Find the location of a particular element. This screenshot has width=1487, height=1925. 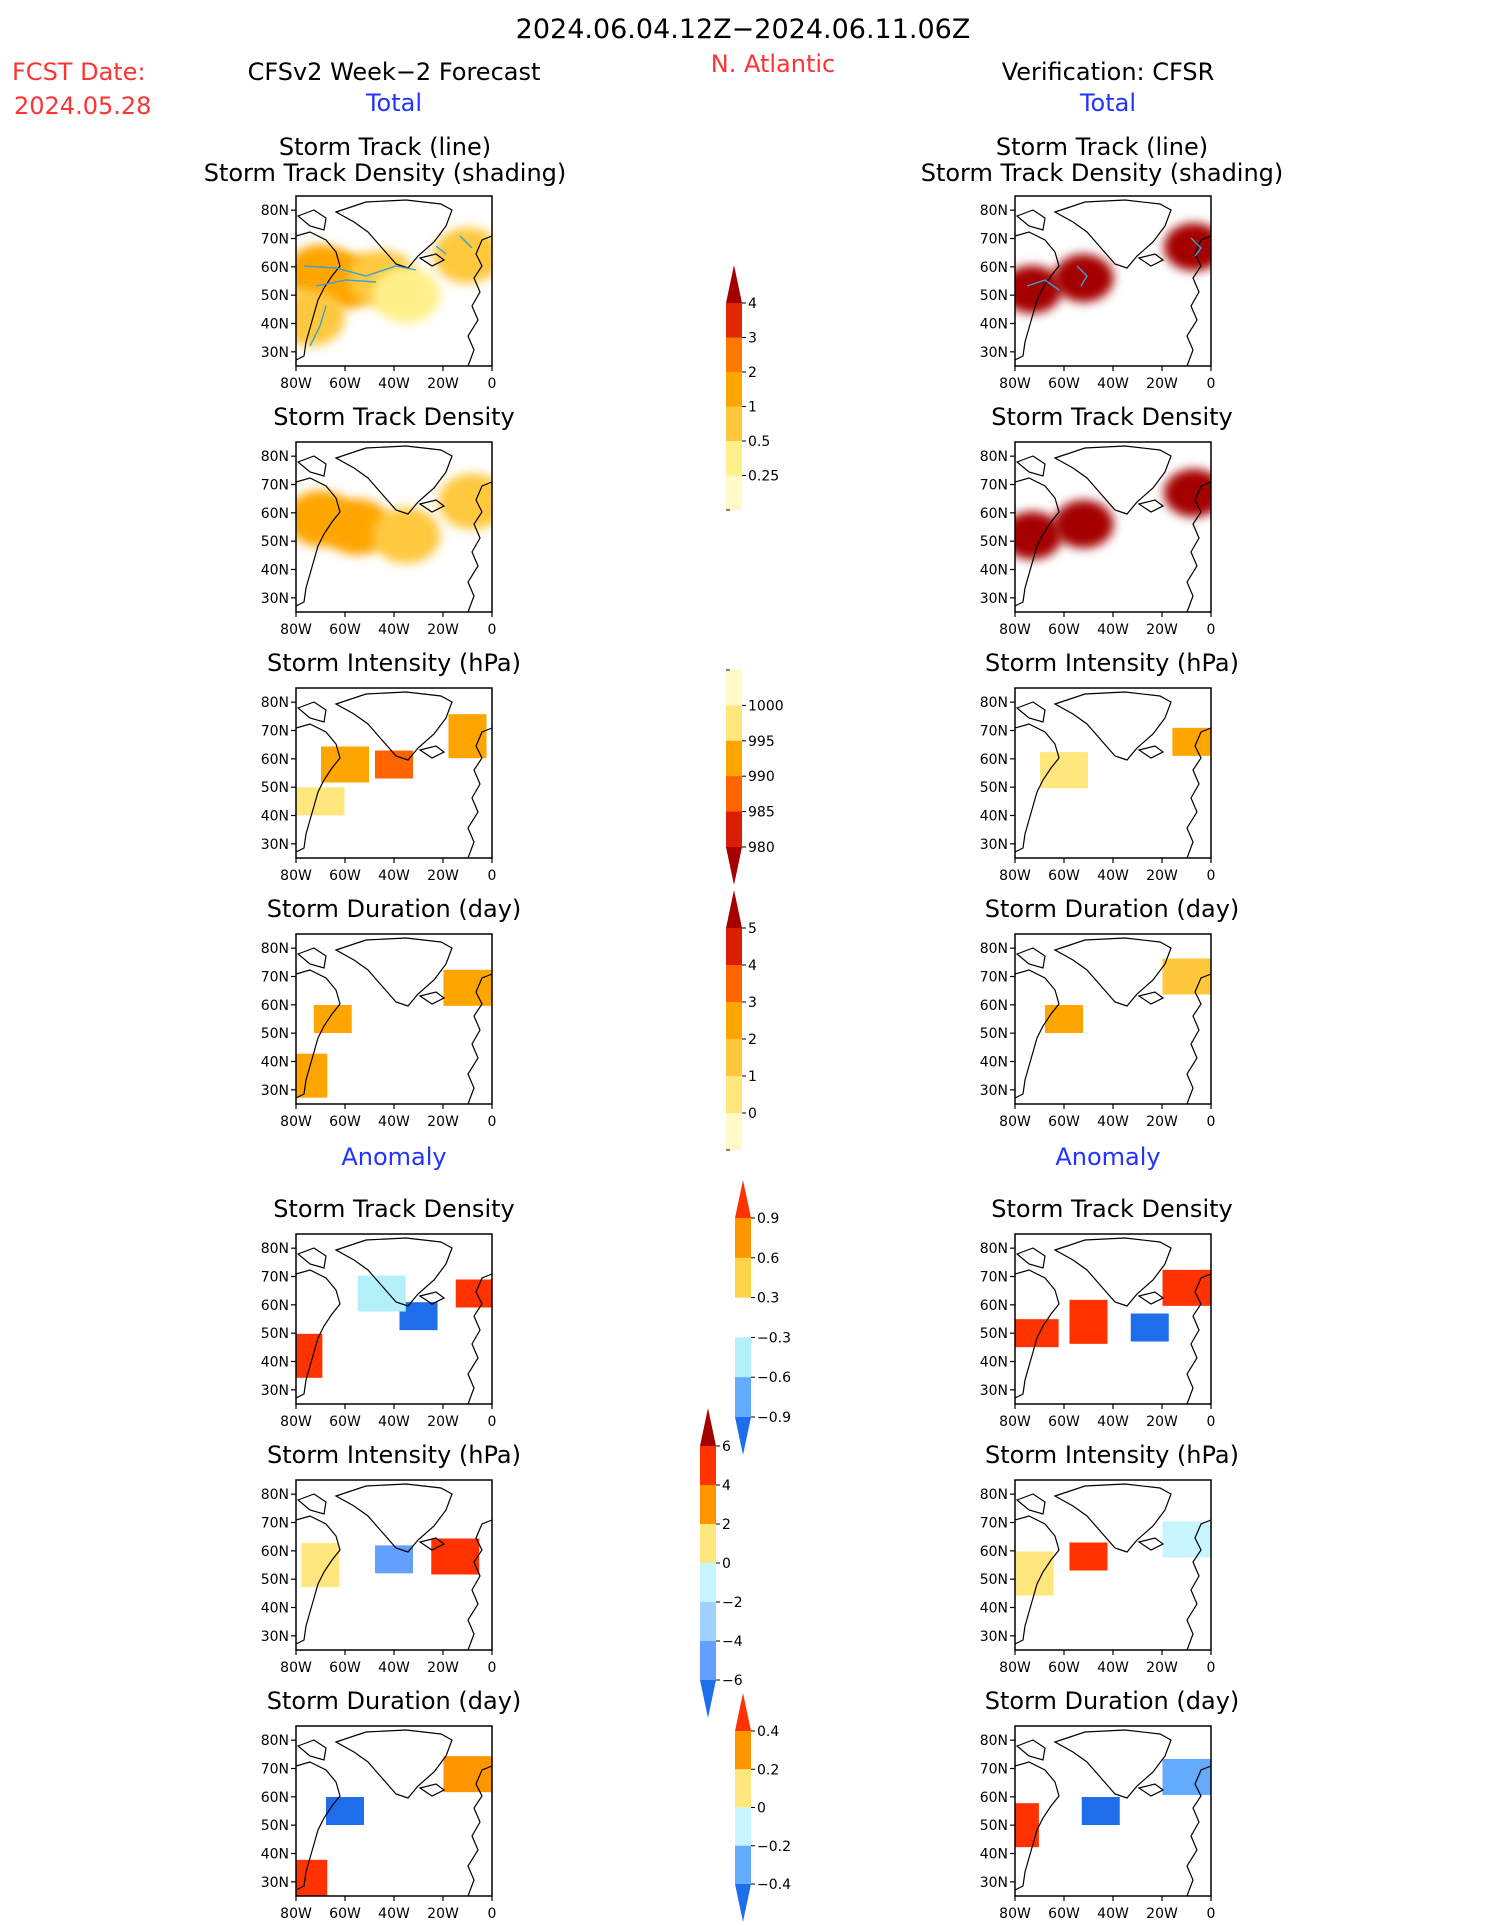

colorbar-label: 990 is located at coordinates (761, 777).